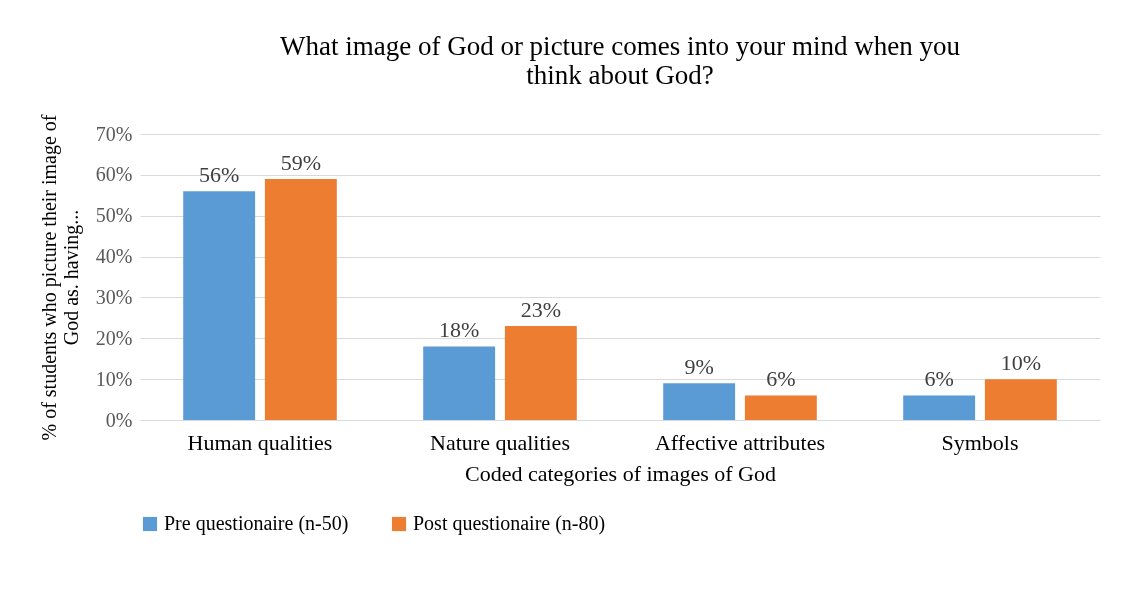 The image size is (1123, 595). Describe the element at coordinates (119, 419) in the screenshot. I see `y-tick-label: 0%` at that location.